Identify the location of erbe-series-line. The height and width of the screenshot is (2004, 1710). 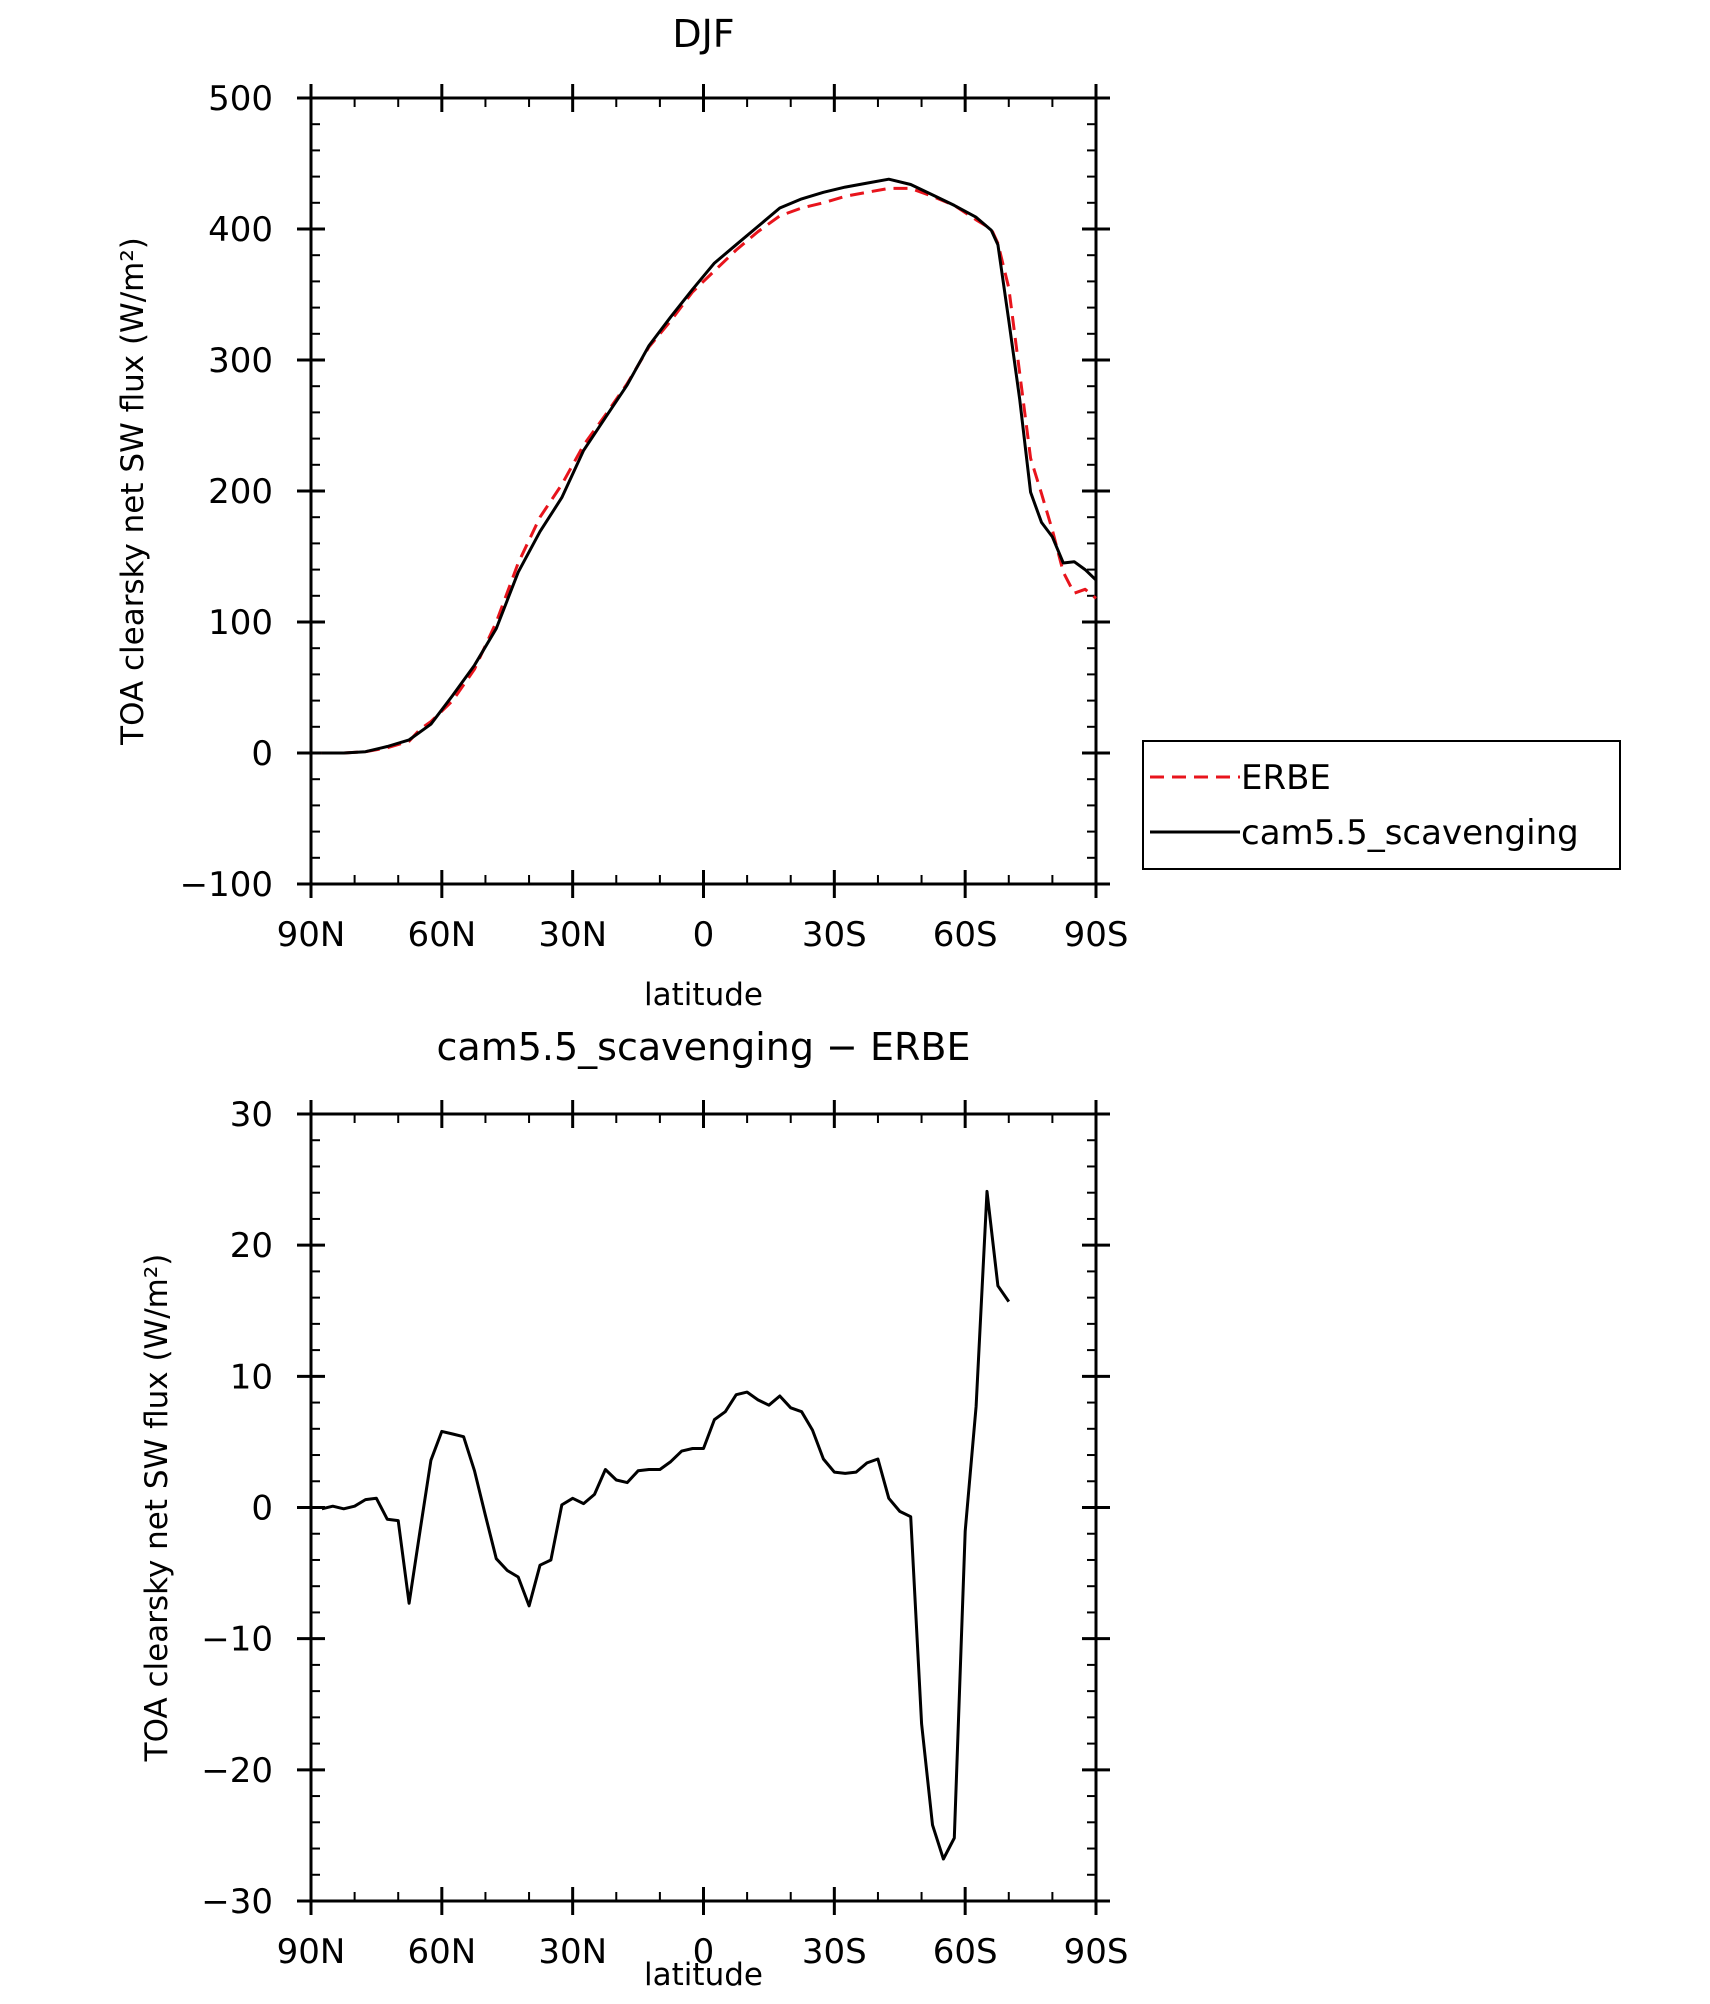
(709, 470).